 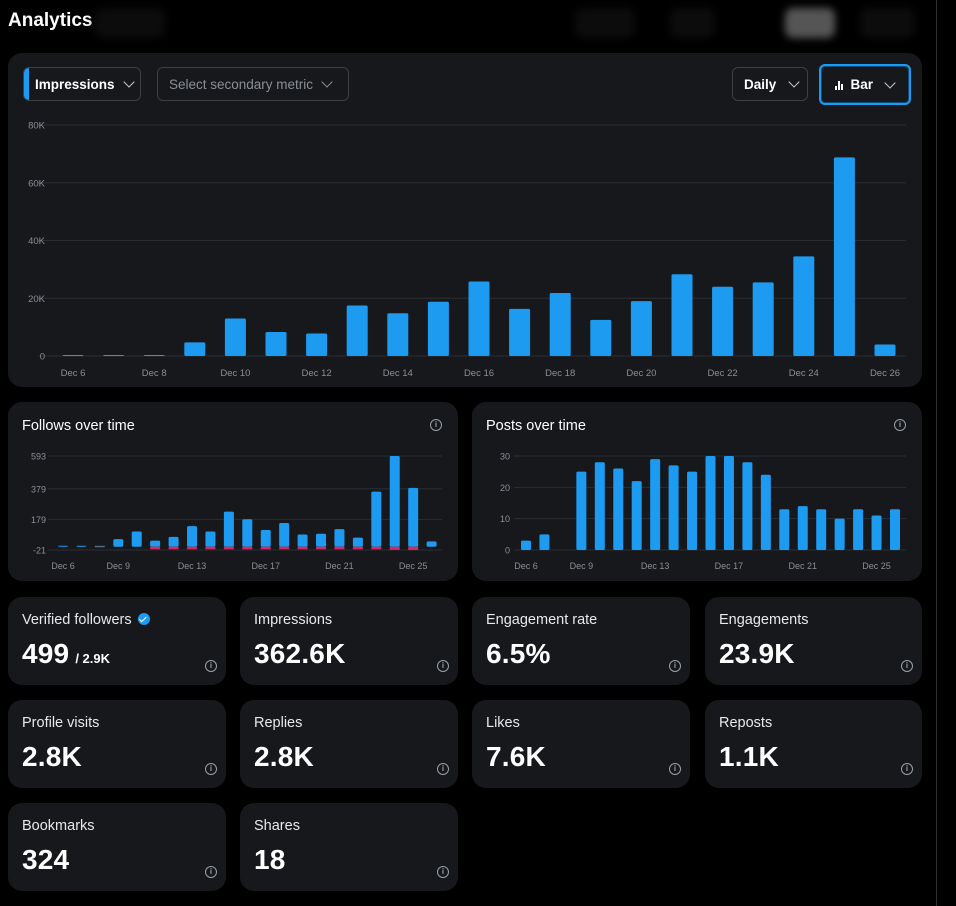 I want to click on x-tick-label: Dec 10, so click(x=235, y=373).